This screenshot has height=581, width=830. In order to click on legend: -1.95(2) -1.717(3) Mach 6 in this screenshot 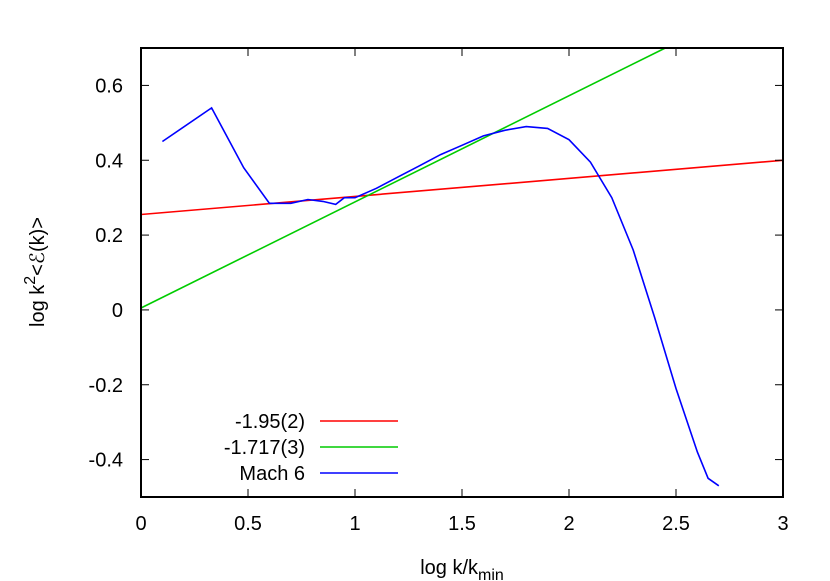, I will do `click(311, 448)`.